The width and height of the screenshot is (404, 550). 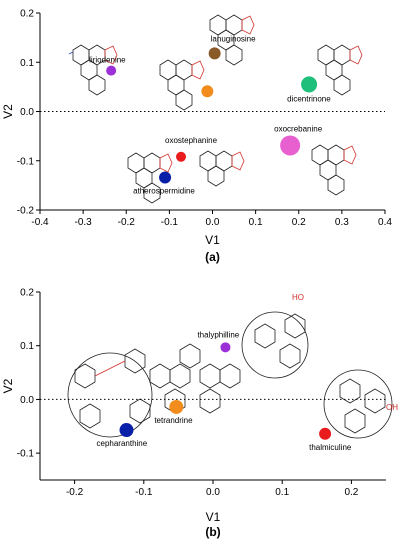 What do you see at coordinates (110, 393) in the screenshot?
I see `structure-cepharanthine` at bounding box center [110, 393].